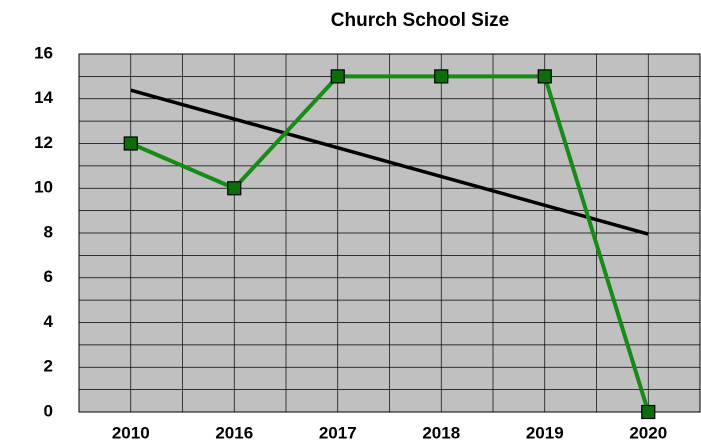  What do you see at coordinates (48, 231) in the screenshot?
I see `y-tick-label: 8` at bounding box center [48, 231].